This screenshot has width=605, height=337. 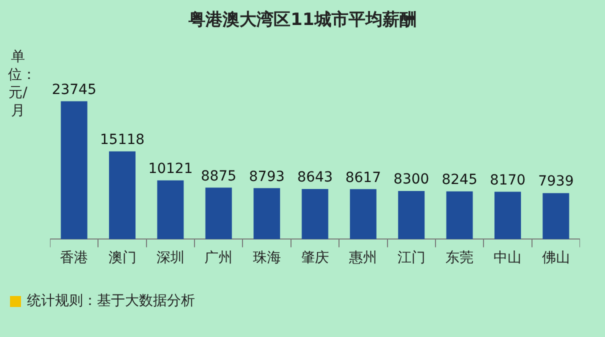 What do you see at coordinates (218, 176) in the screenshot?
I see `data-label: 8875` at bounding box center [218, 176].